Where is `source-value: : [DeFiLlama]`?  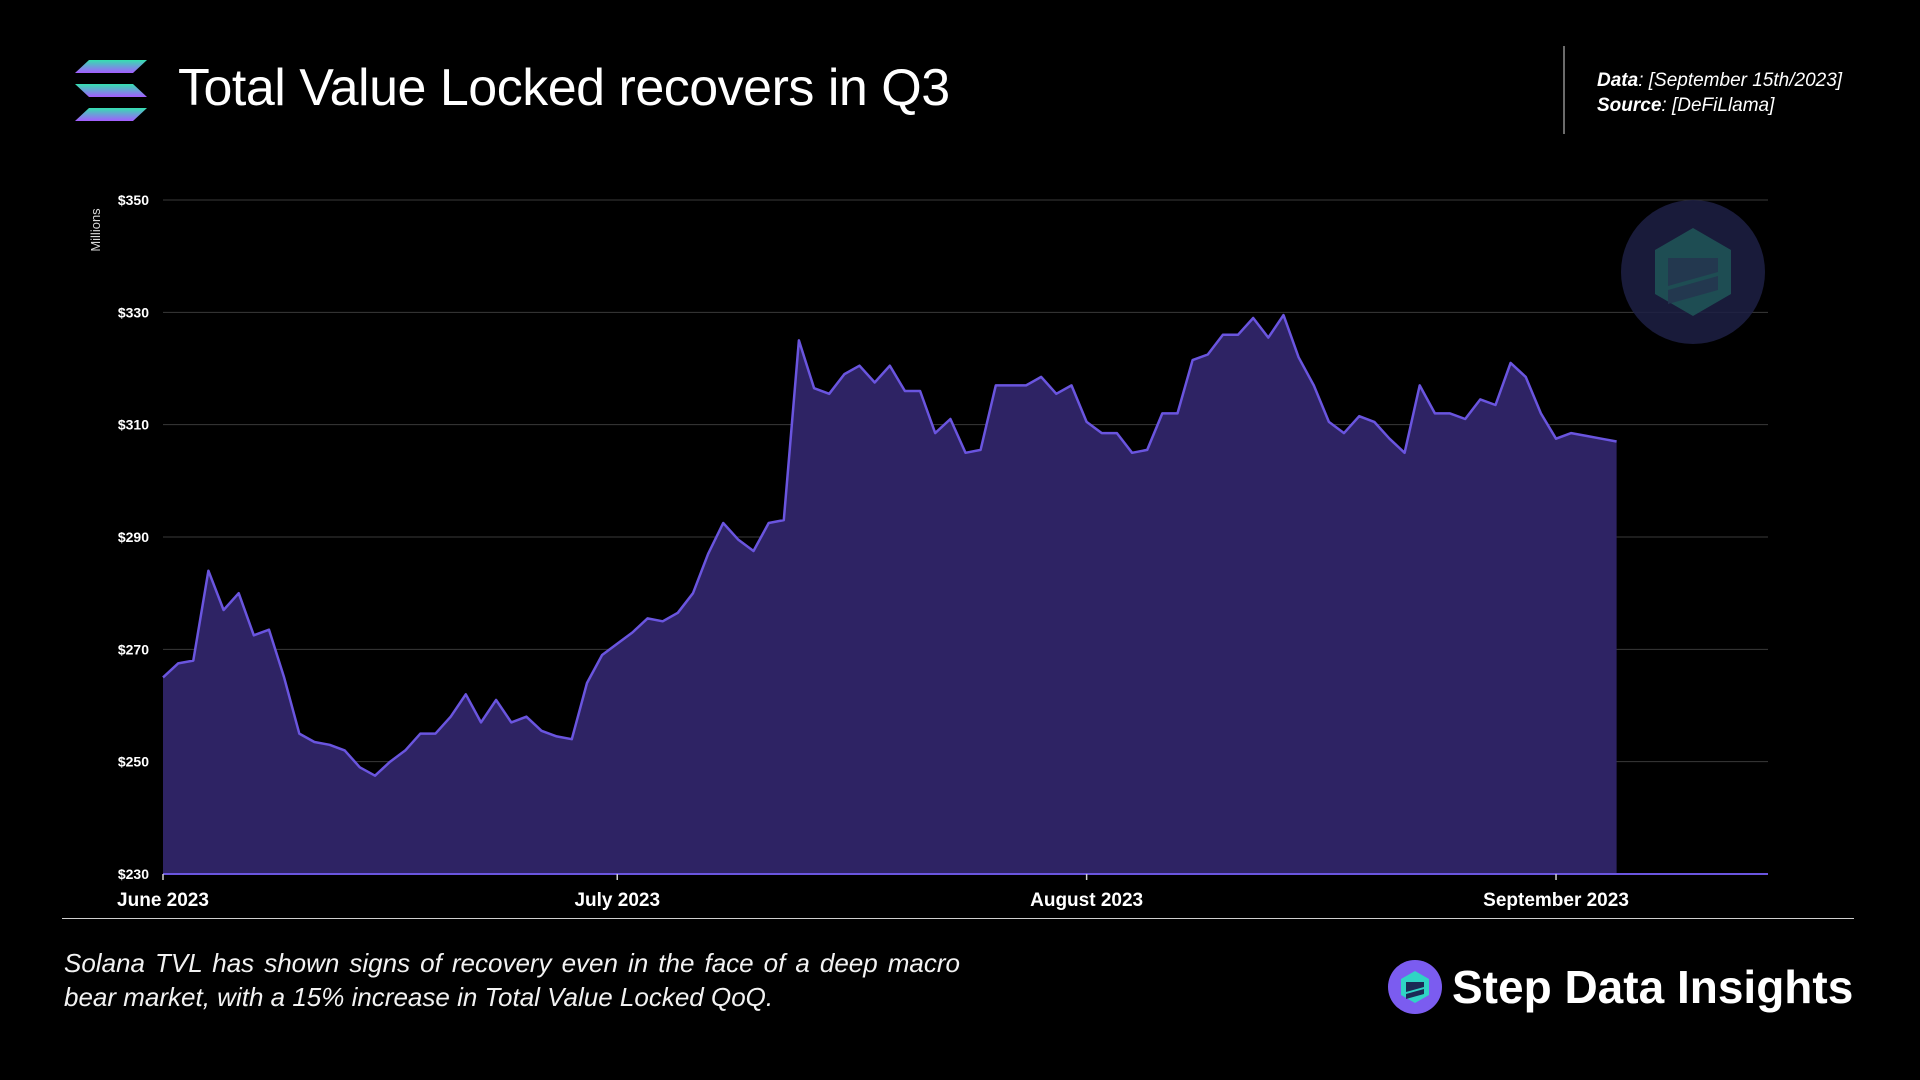 source-value: : [DeFiLlama] is located at coordinates (1718, 105).